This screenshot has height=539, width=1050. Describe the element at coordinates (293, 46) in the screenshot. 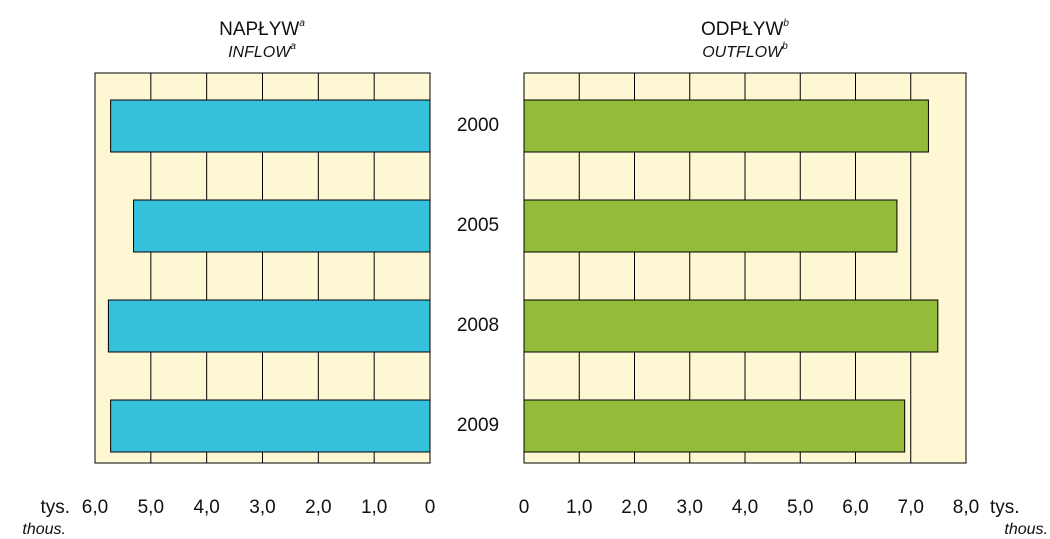

I see `subtitle-note: a` at that location.